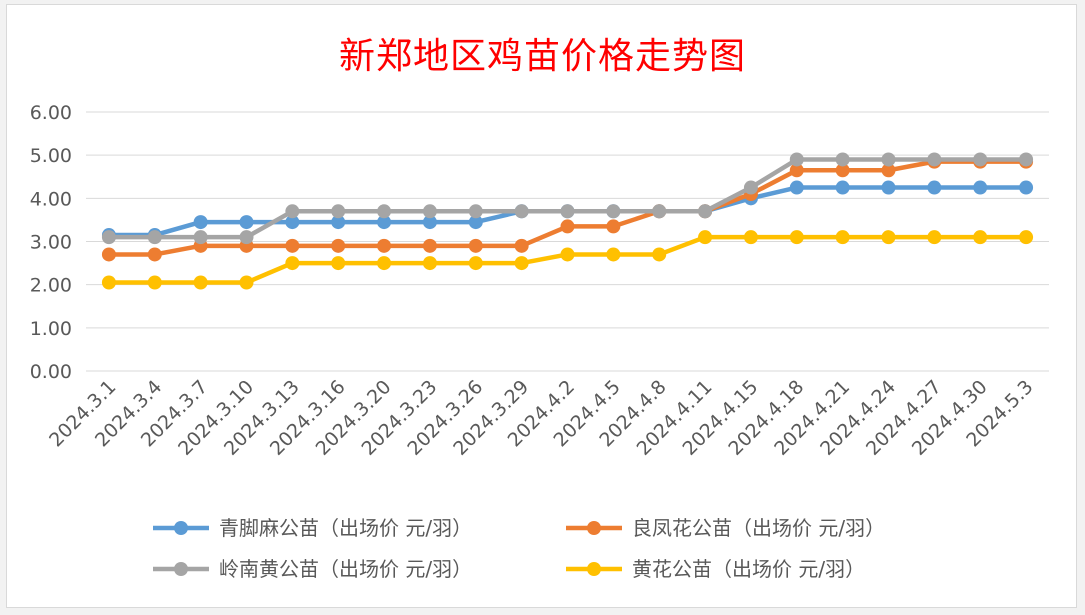 This screenshot has width=1085, height=615. I want to click on y-tick-label: 5.00, so click(51, 156).